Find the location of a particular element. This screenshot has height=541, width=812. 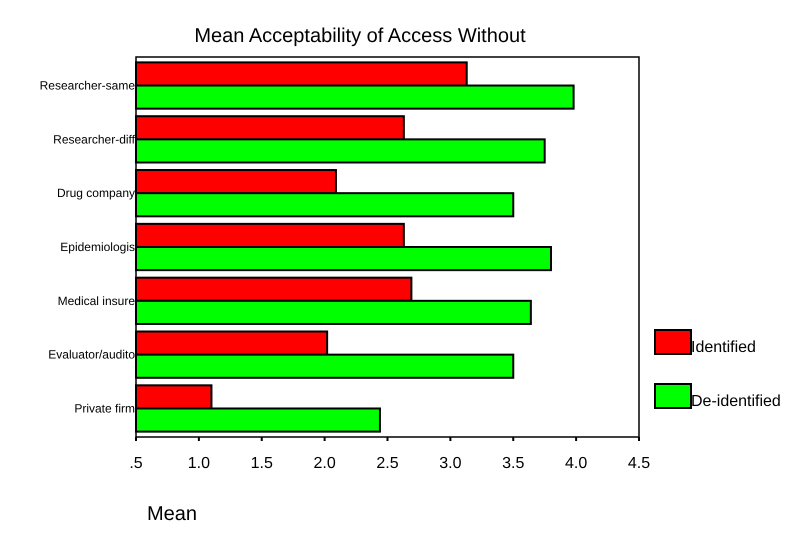

y-tick-label: Private firm is located at coordinates (104, 408).